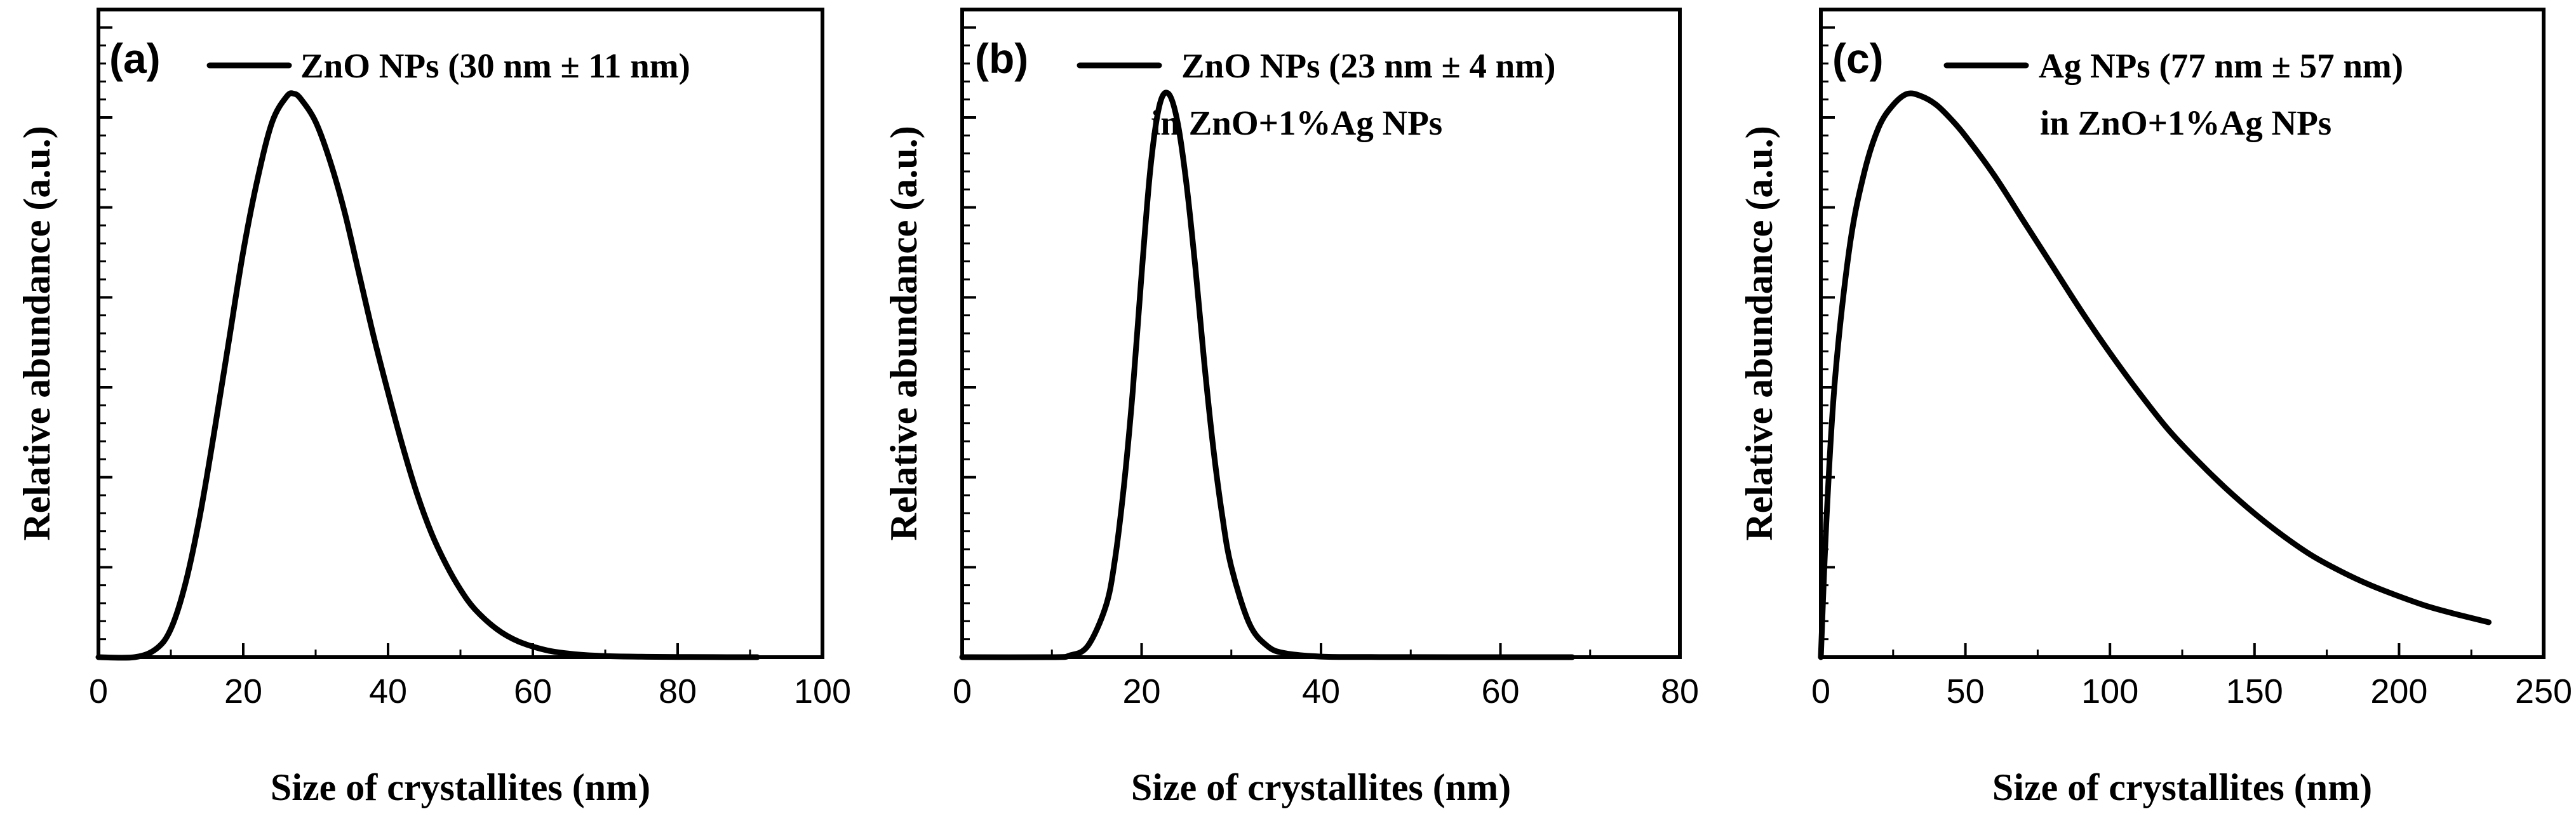 This screenshot has width=2576, height=814. What do you see at coordinates (1680, 691) in the screenshot?
I see `panel-b-xtick-label: 80` at bounding box center [1680, 691].